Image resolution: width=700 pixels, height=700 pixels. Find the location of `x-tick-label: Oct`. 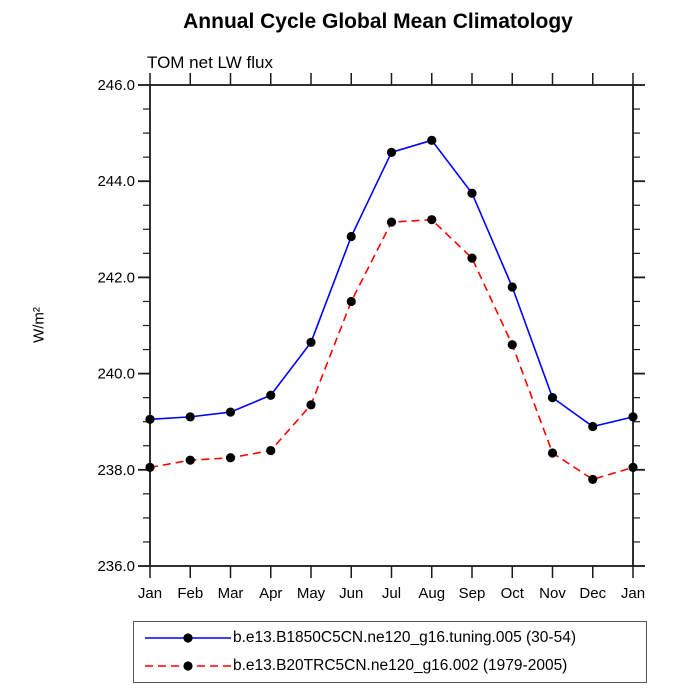

x-tick-label: Oct is located at coordinates (513, 593).